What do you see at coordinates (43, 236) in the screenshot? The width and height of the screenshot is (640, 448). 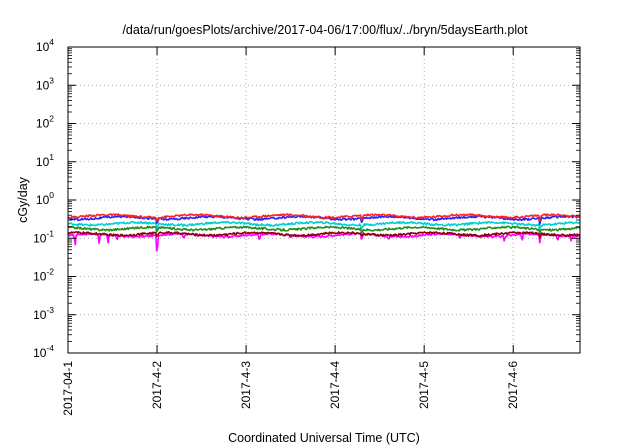 I see `y-tick-label: 10⁻¹` at bounding box center [43, 236].